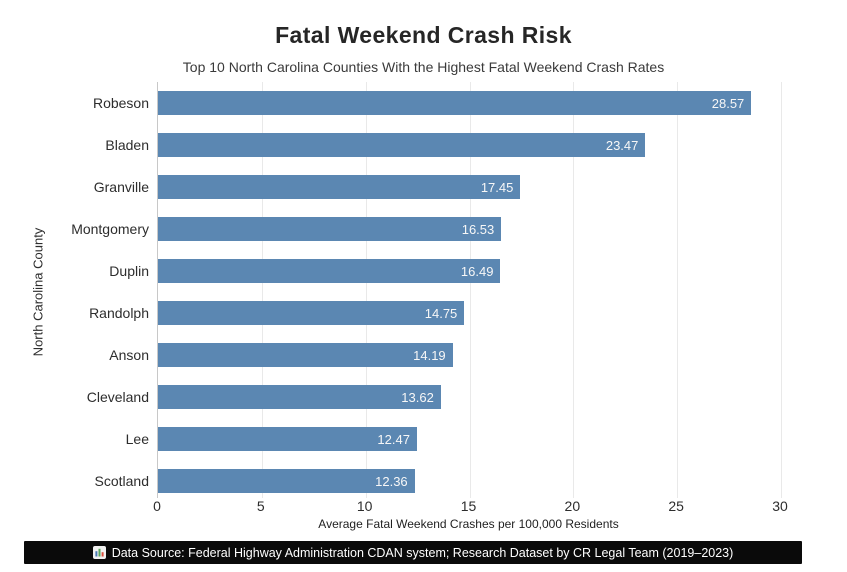 The image size is (847, 572). I want to click on bar-row: 17.45, so click(485, 187).